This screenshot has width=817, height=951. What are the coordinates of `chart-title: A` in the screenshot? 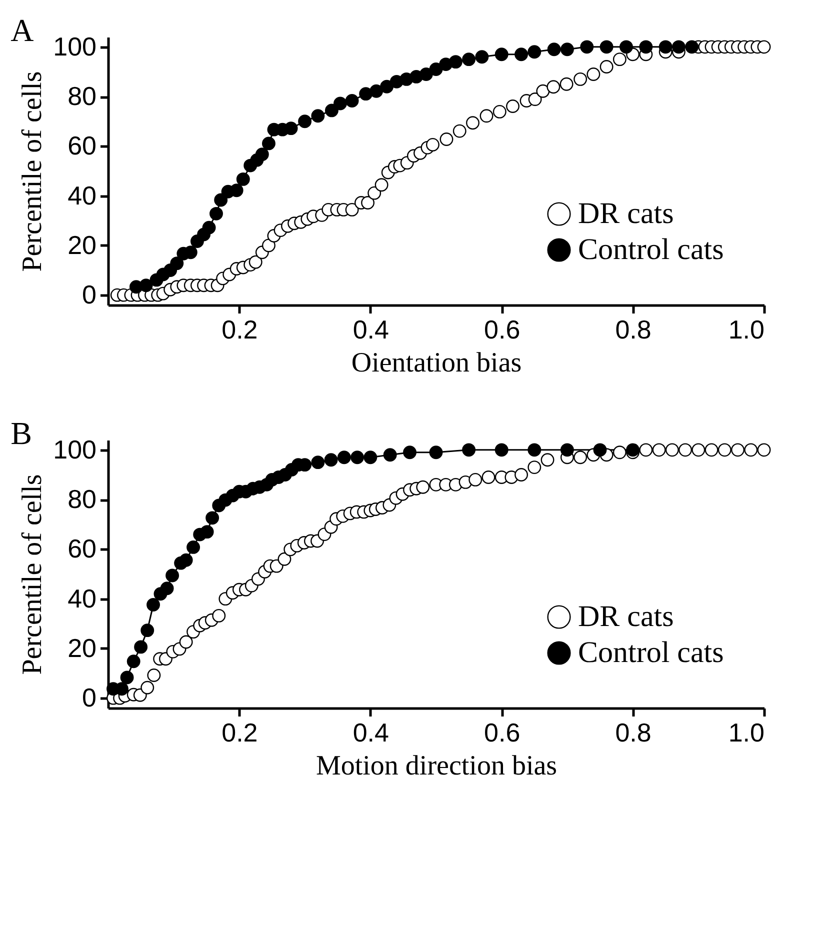 It's located at (22, 30).